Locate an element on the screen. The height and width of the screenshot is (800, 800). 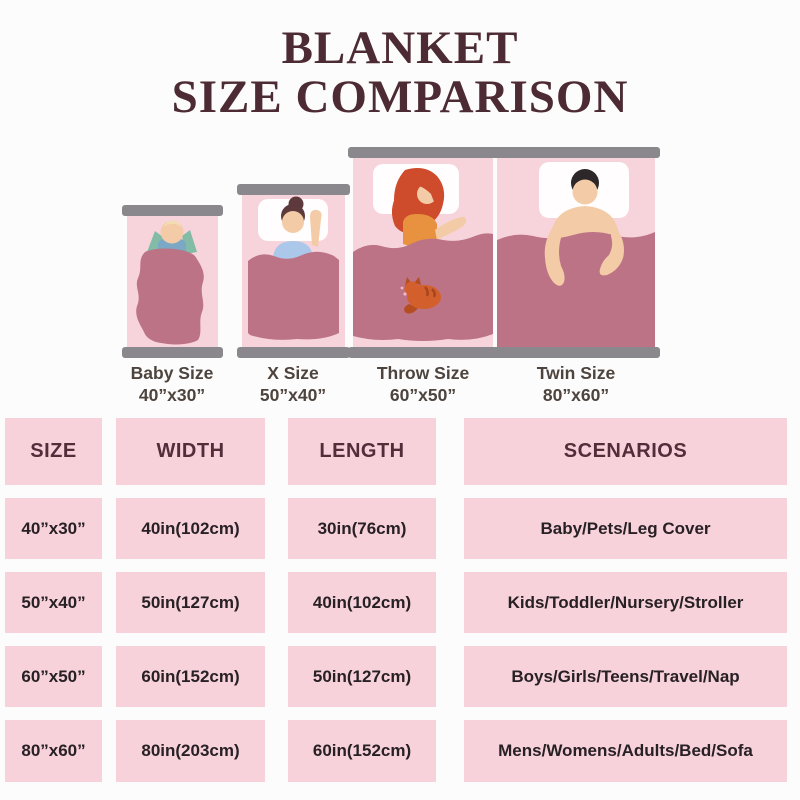
red-haired-woman-illustration is located at coordinates (423, 252).